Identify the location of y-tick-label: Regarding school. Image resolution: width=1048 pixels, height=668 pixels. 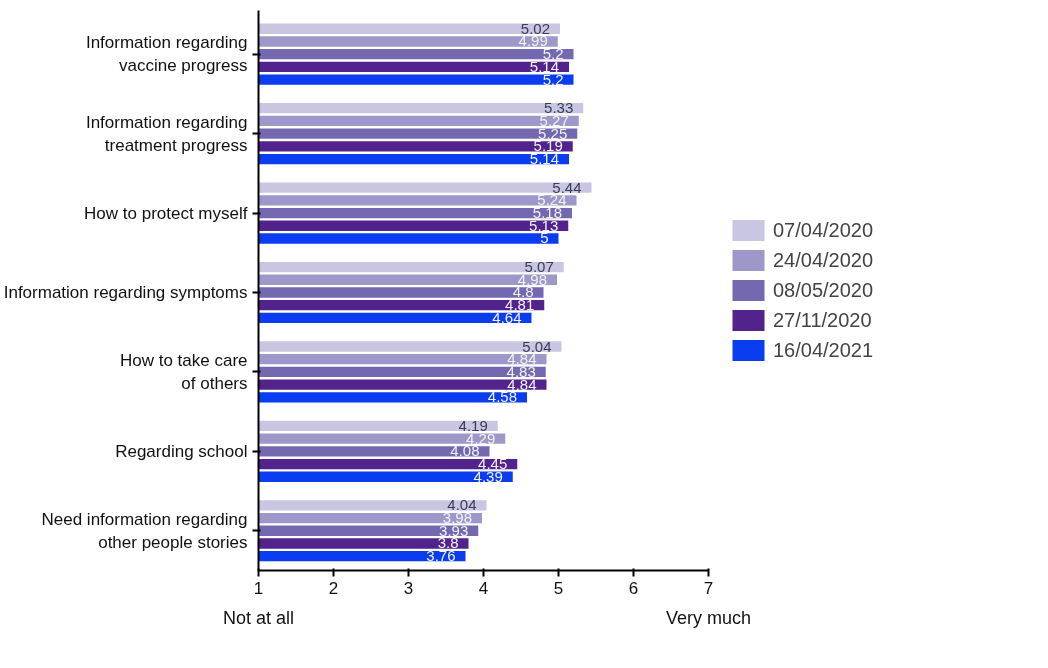
(181, 451).